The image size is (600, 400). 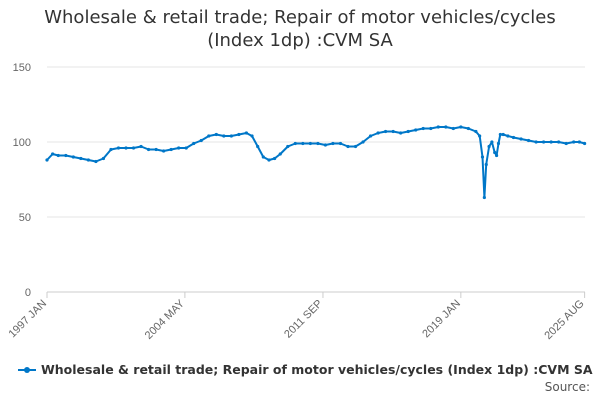 What do you see at coordinates (27, 370) in the screenshot?
I see `legend-swatch` at bounding box center [27, 370].